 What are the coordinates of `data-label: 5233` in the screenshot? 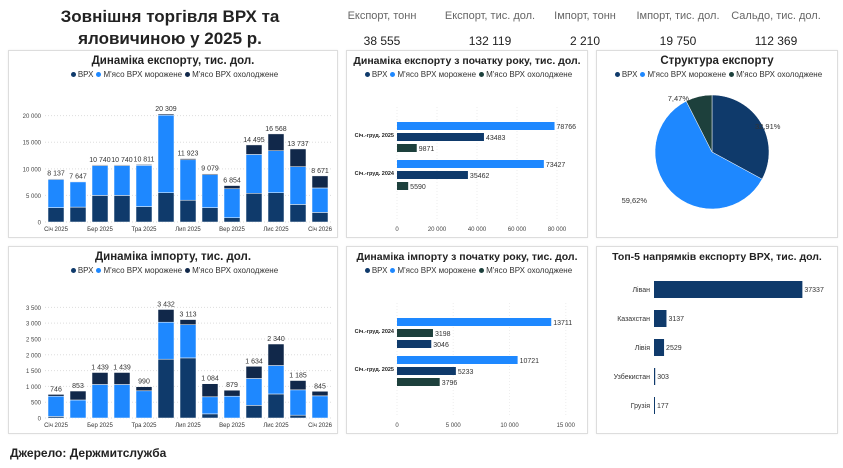 It's located at (466, 372).